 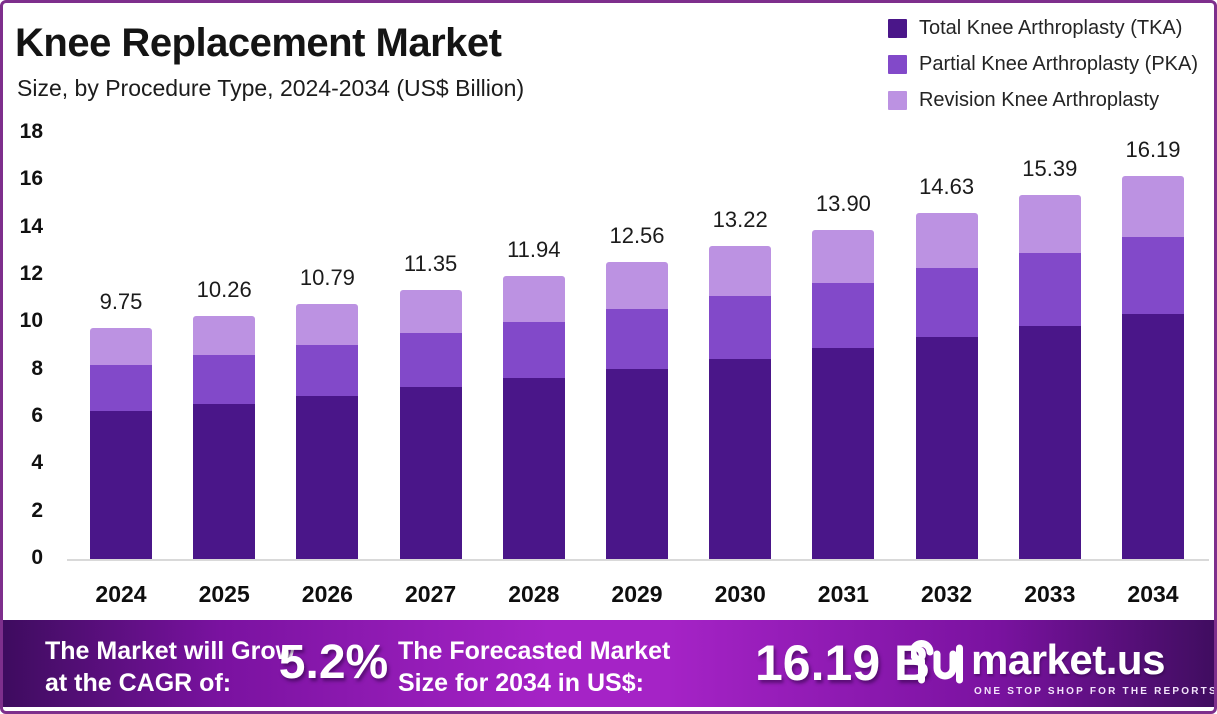 I want to click on legend-item: Revision Knee Arthroplasty, so click(x=1042, y=100).